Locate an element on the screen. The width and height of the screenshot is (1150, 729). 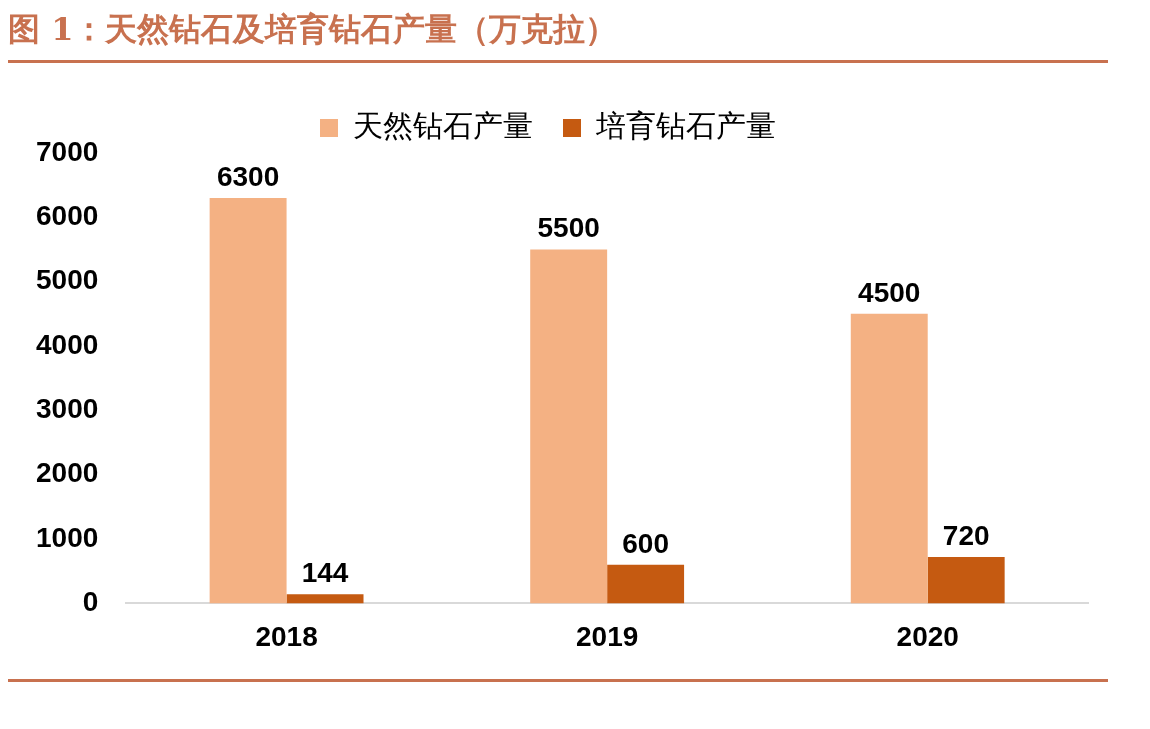
y-tick-label: 5000 is located at coordinates (67, 280).